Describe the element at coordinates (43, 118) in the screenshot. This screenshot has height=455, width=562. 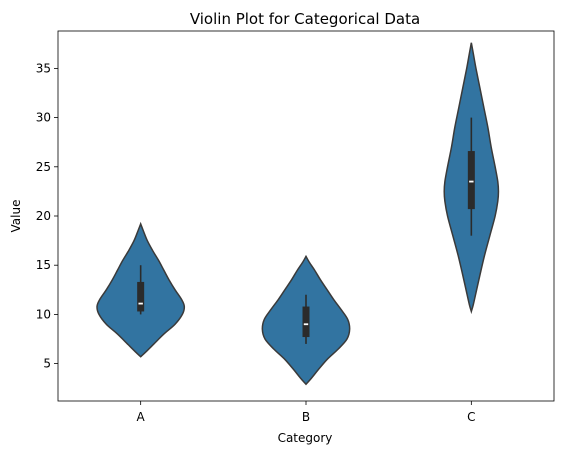
I see `y-tick-label: 30` at that location.